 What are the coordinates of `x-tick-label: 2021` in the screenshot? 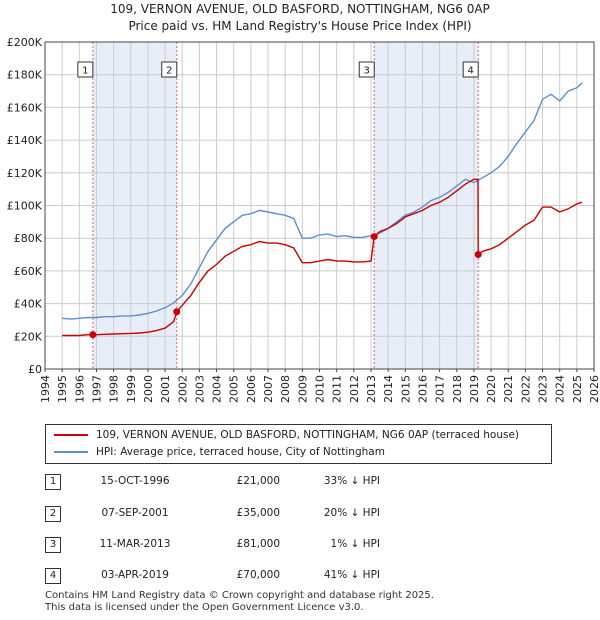 It's located at (508, 389).